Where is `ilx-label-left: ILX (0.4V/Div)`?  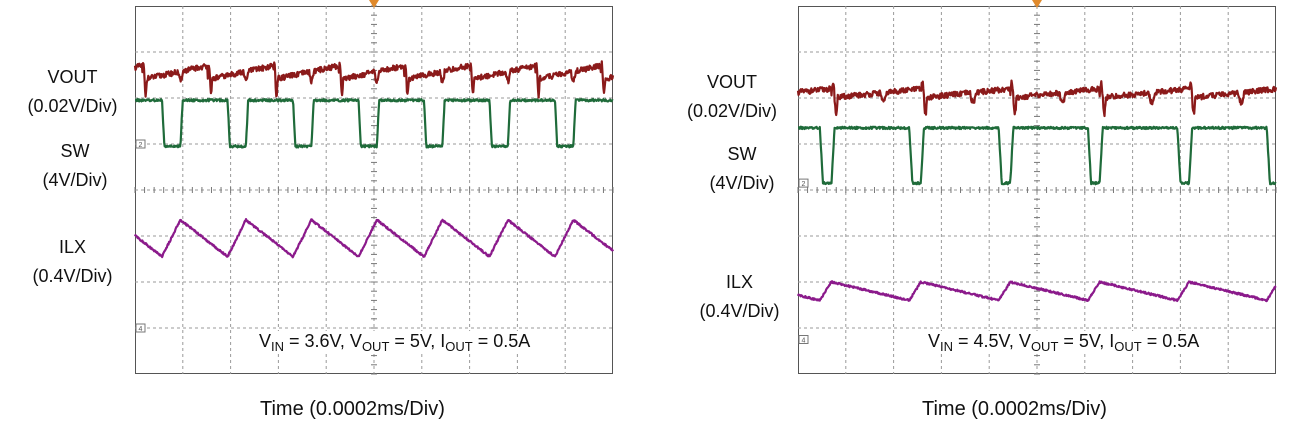 ilx-label-left: ILX (0.4V/Div) is located at coordinates (72, 262).